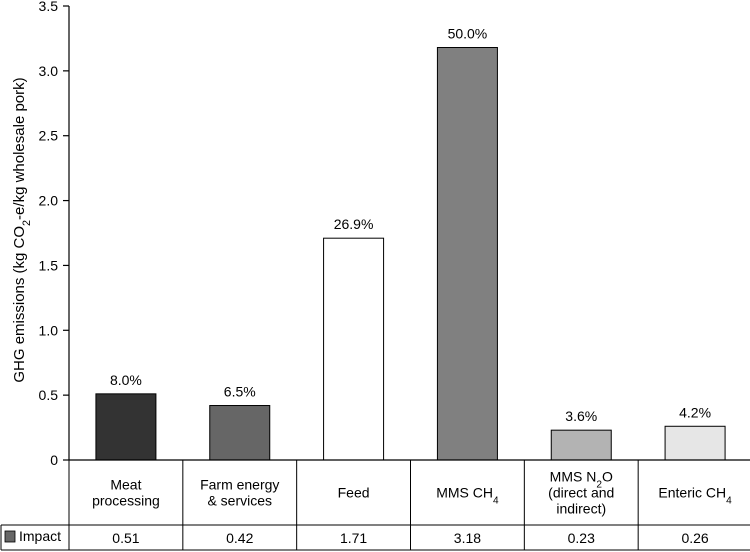  I want to click on y-tick-label: 2.5, so click(49, 136).